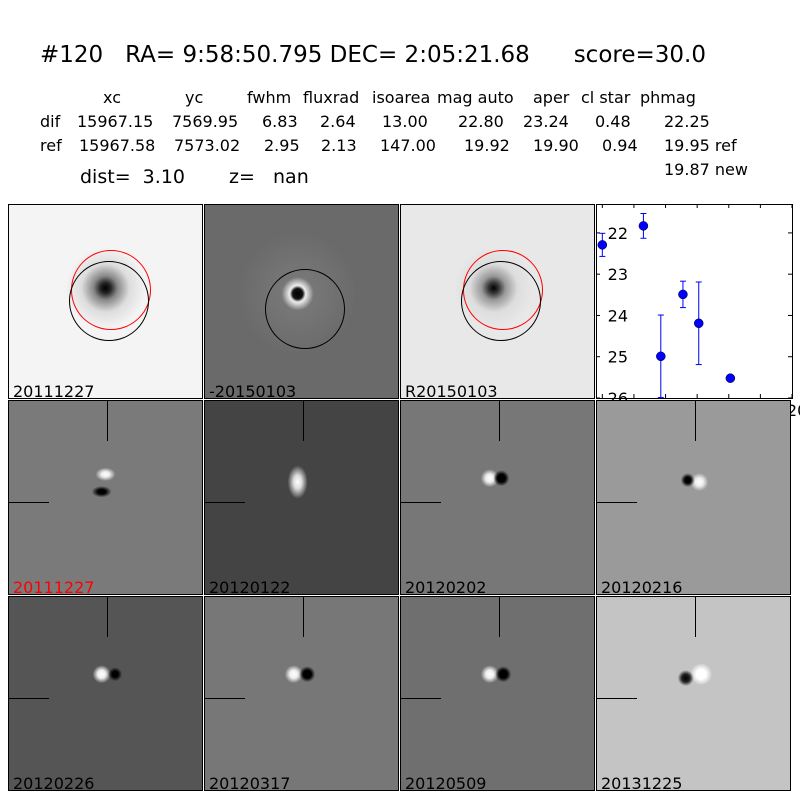 The image size is (800, 800). What do you see at coordinates (269, 177) in the screenshot?
I see `z-value: z= nan` at bounding box center [269, 177].